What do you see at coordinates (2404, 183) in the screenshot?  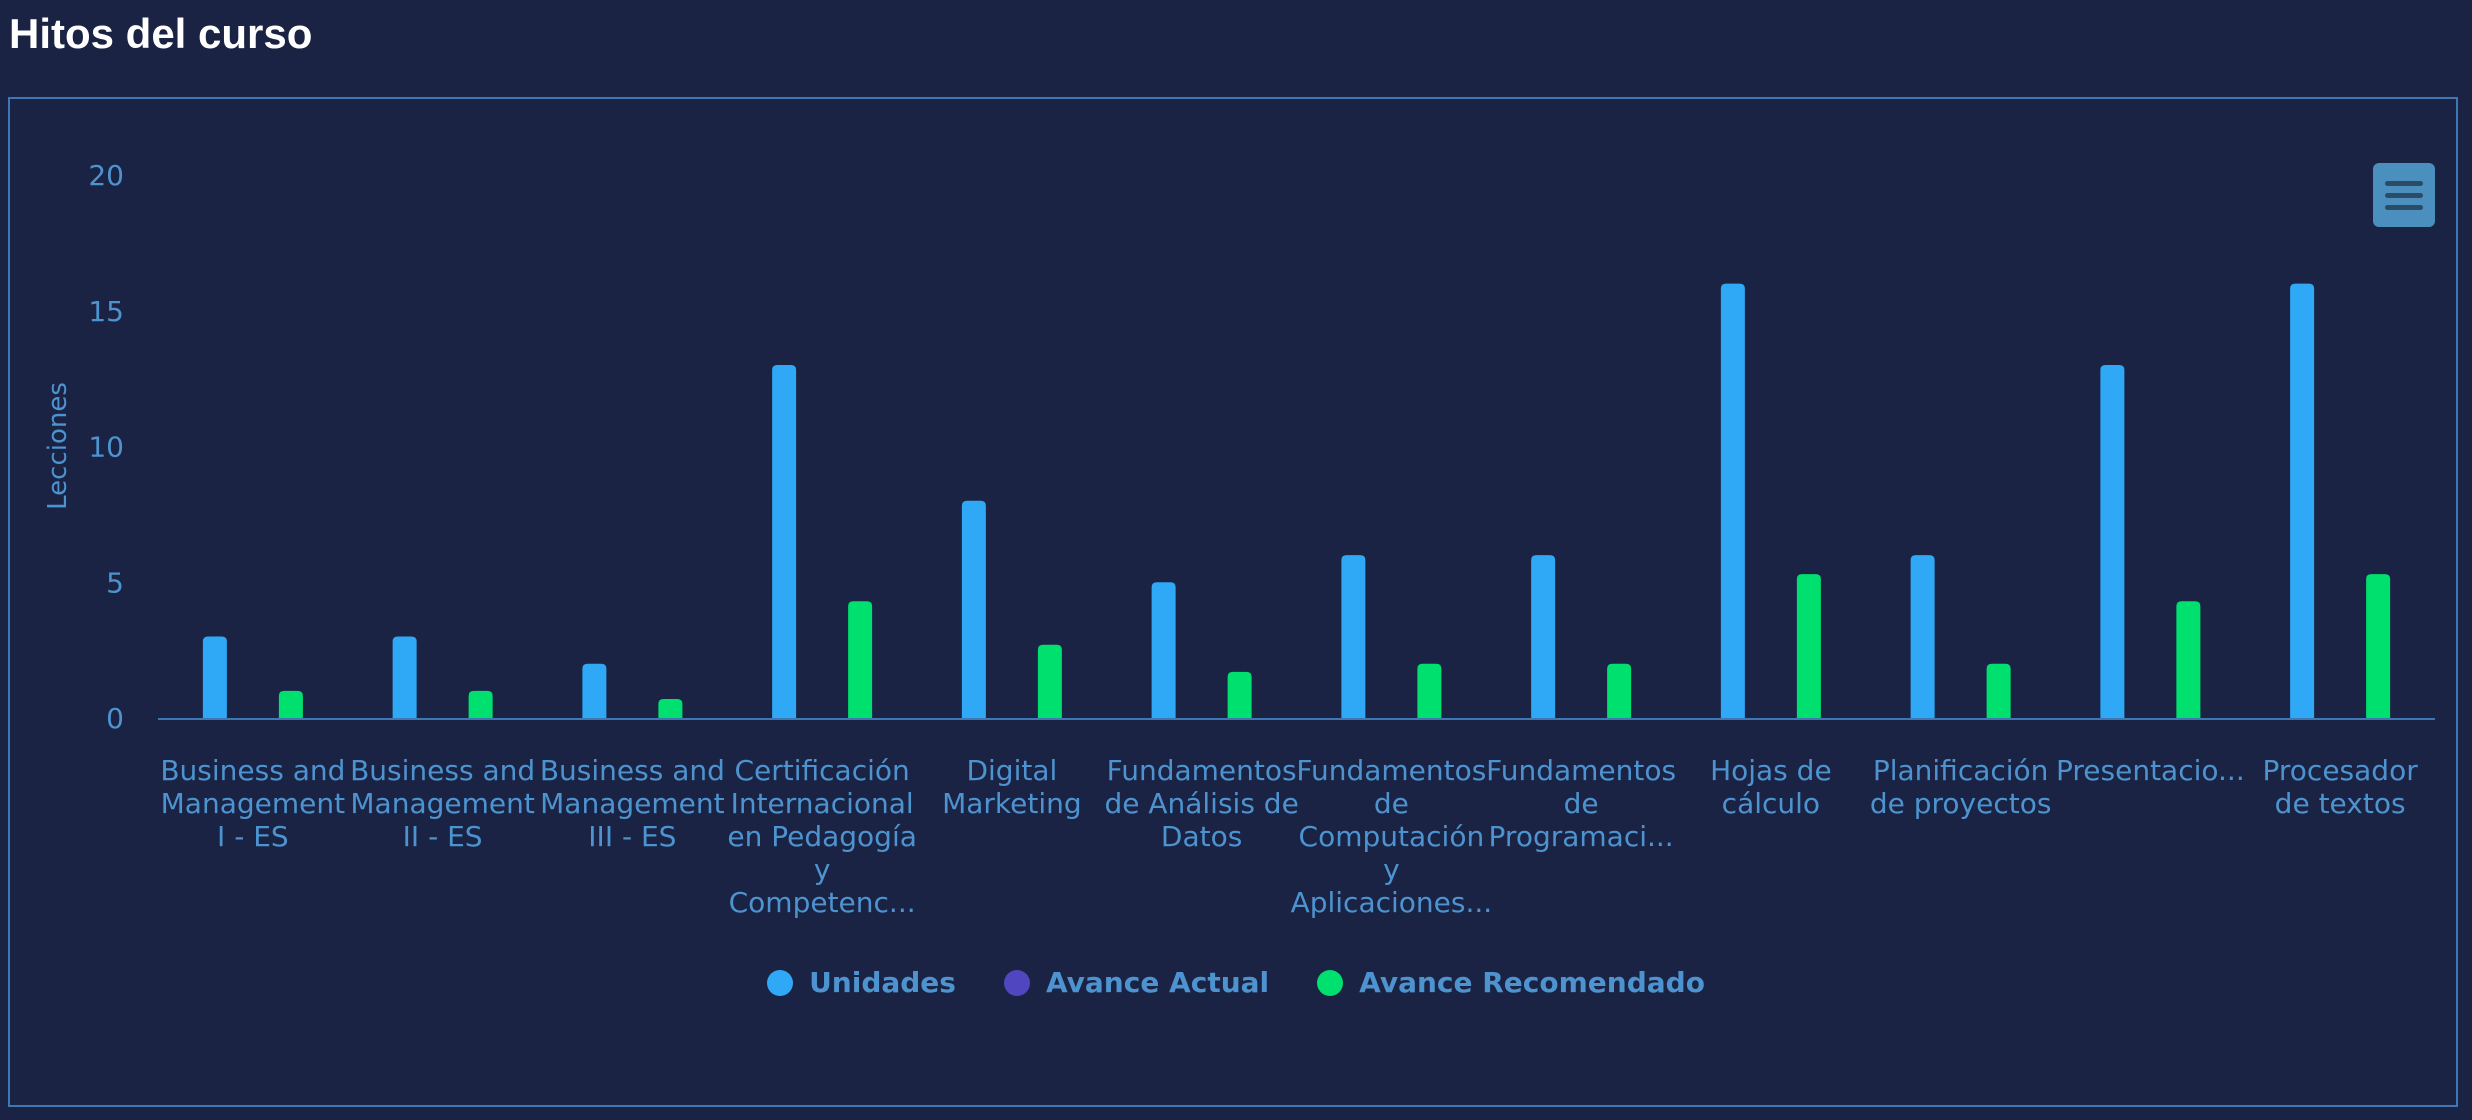 I see `hamburger-menu-icon` at bounding box center [2404, 183].